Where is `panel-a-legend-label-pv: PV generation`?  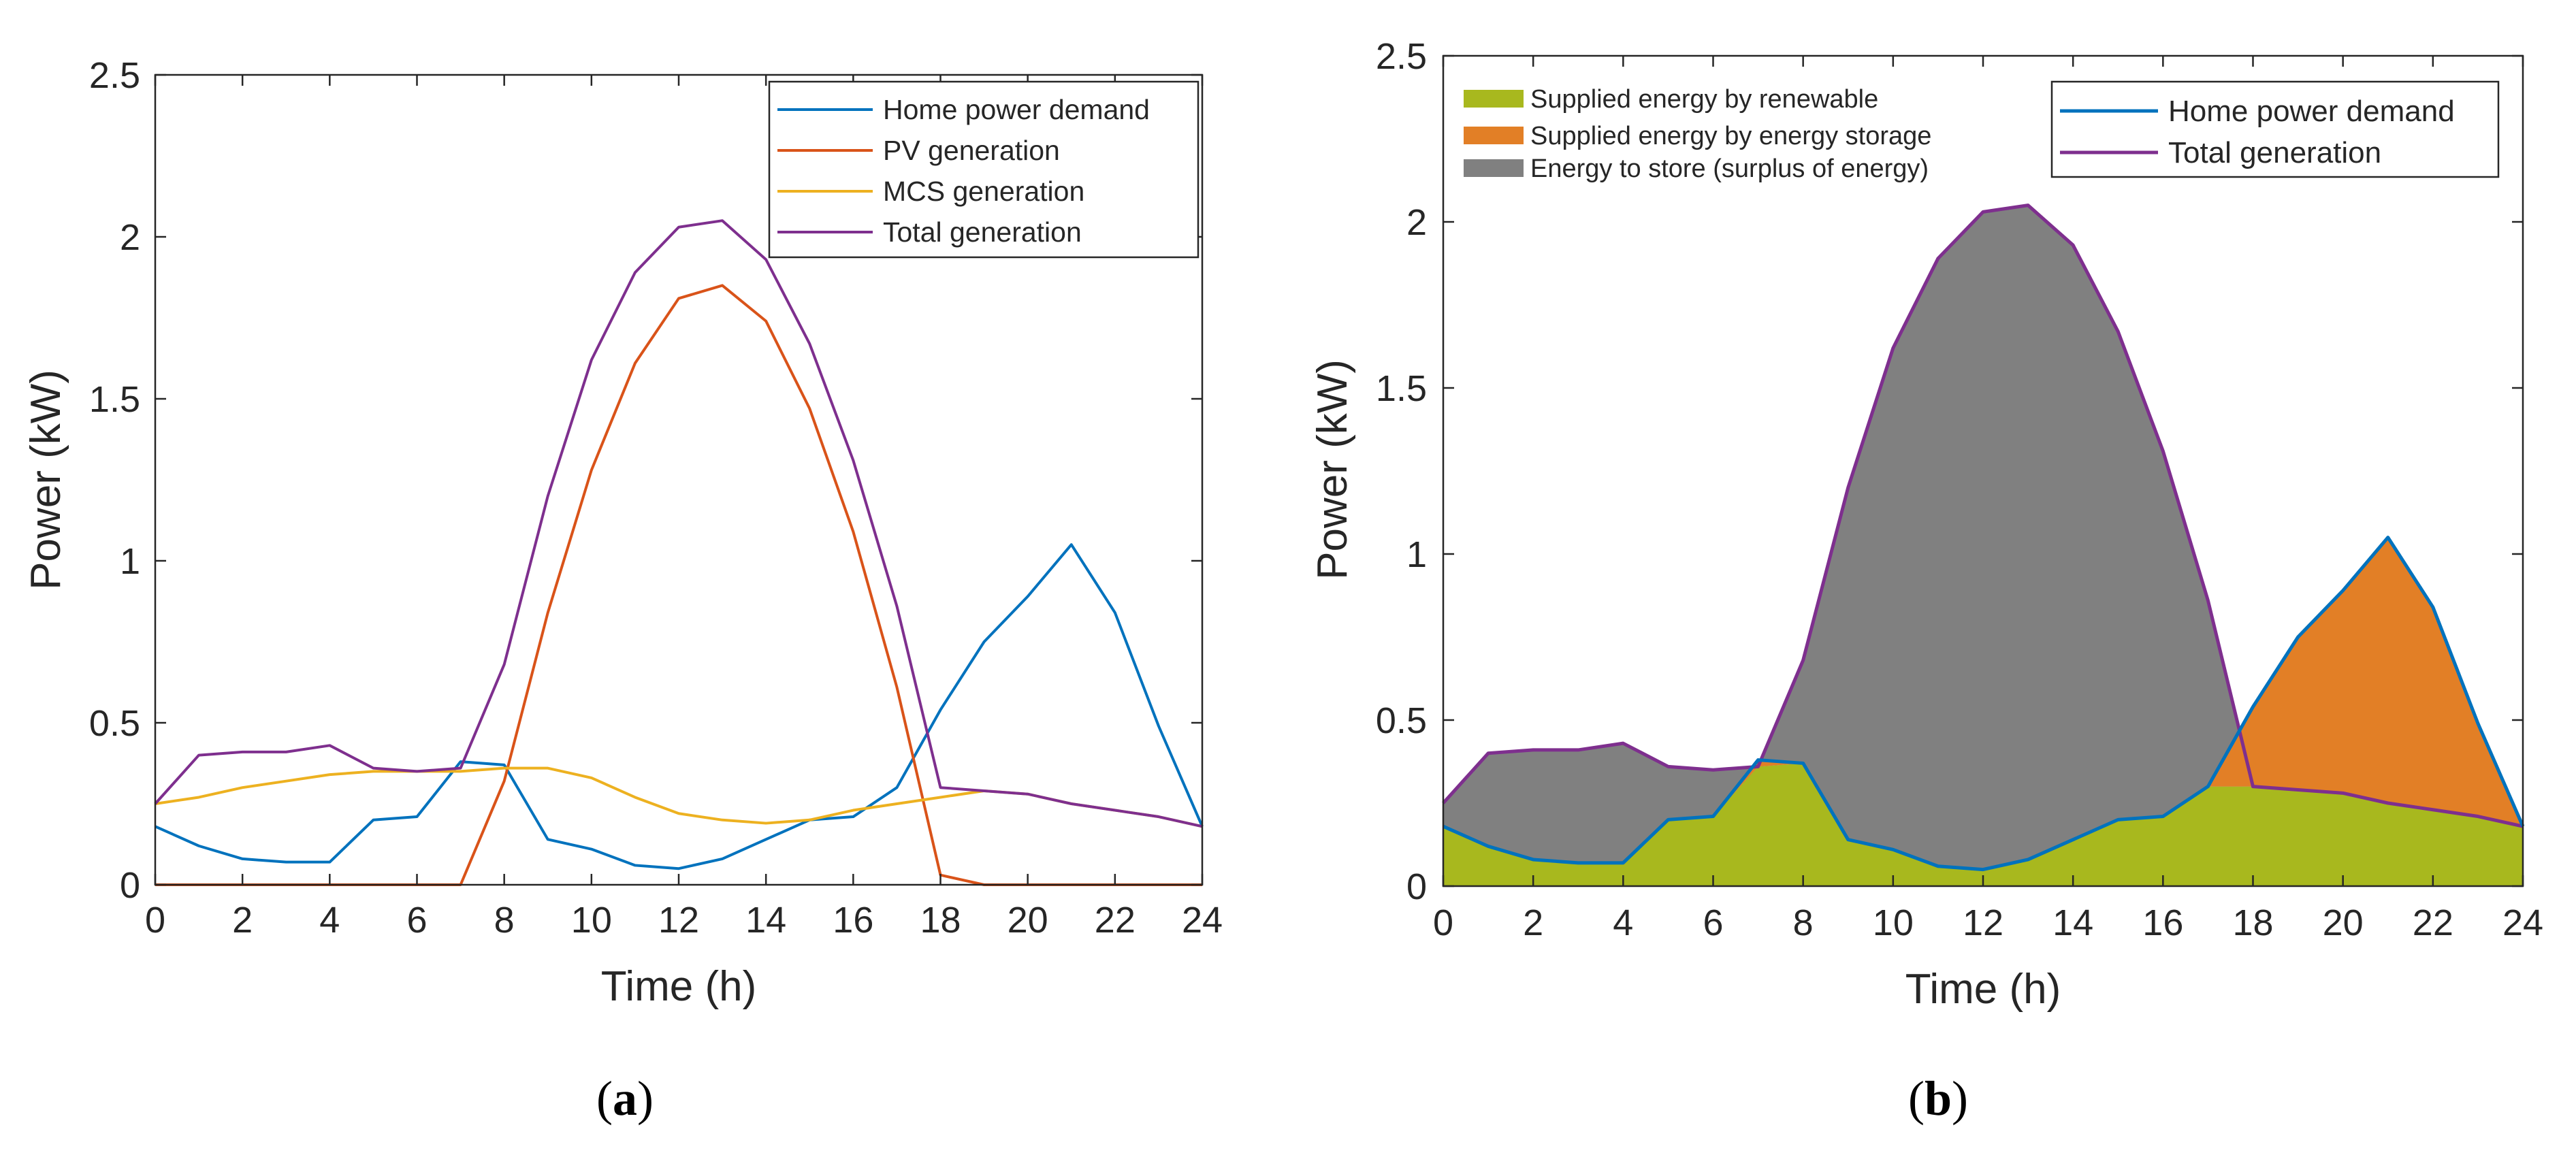
panel-a-legend-label-pv: PV generation is located at coordinates (972, 150).